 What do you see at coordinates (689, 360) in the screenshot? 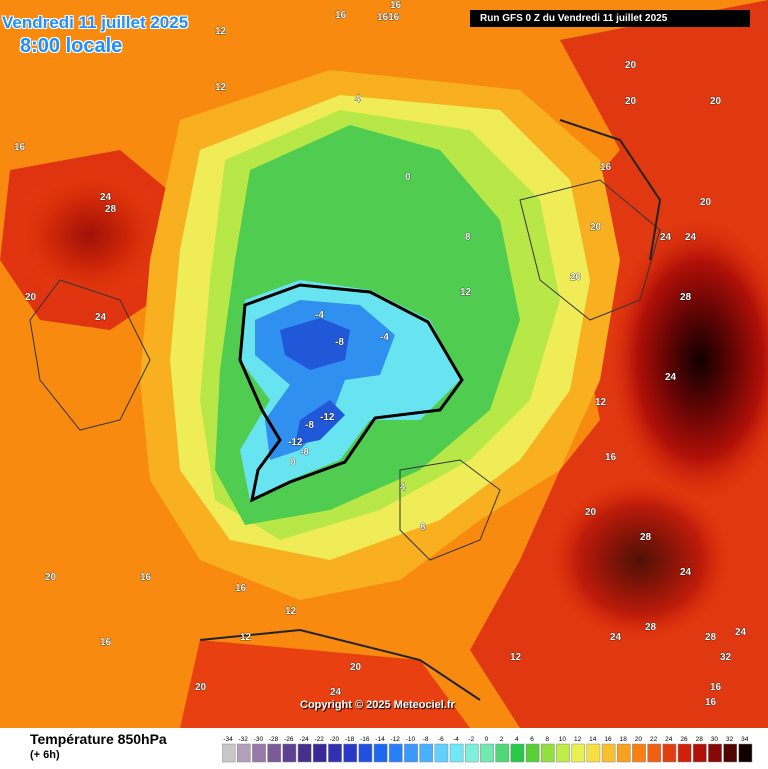
I see `asia-heat-core` at bounding box center [689, 360].